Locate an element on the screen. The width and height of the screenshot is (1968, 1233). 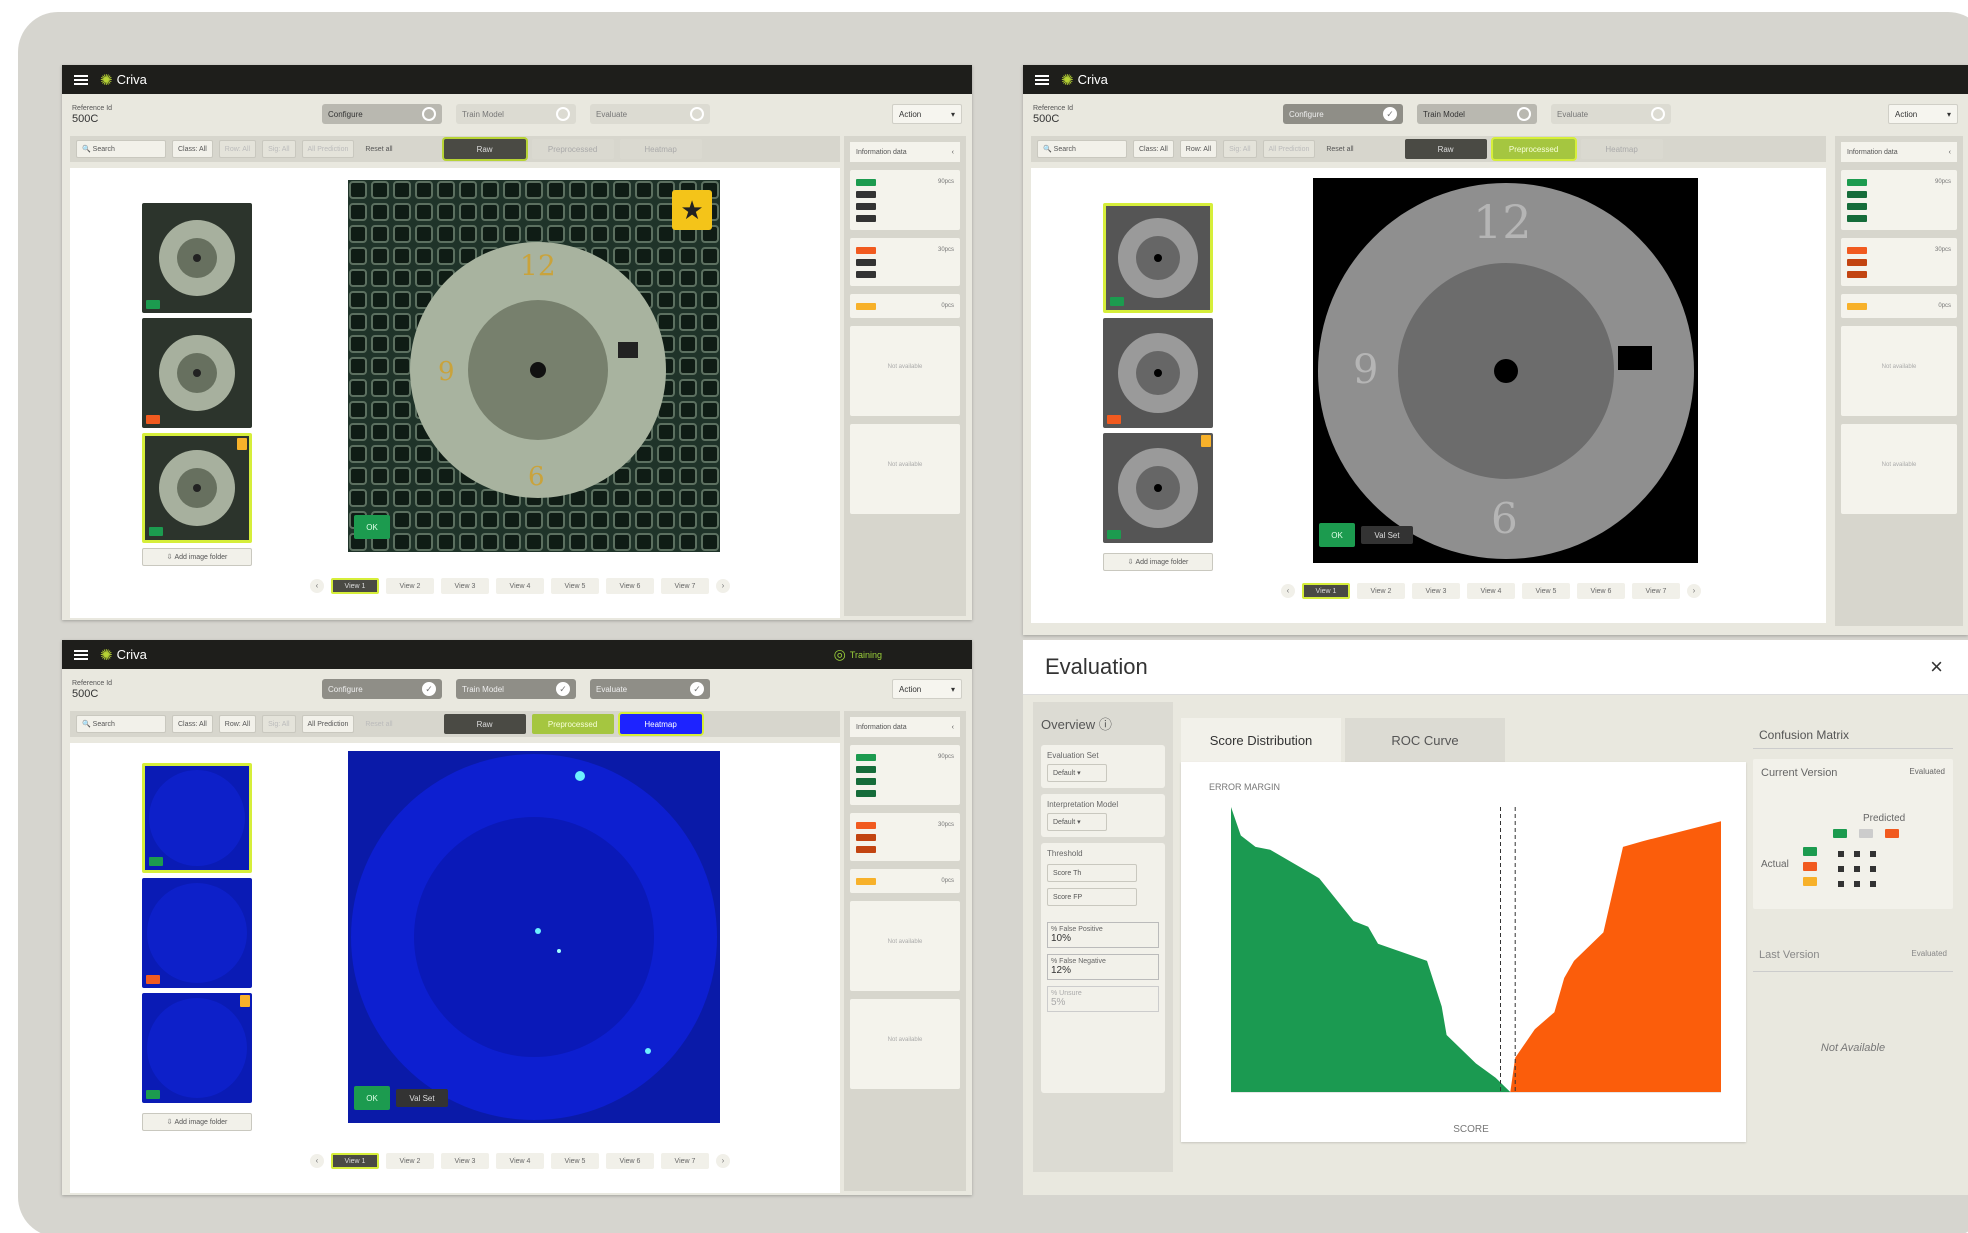
tab-score-distribution: Score Distribution is located at coordinates (1261, 740).